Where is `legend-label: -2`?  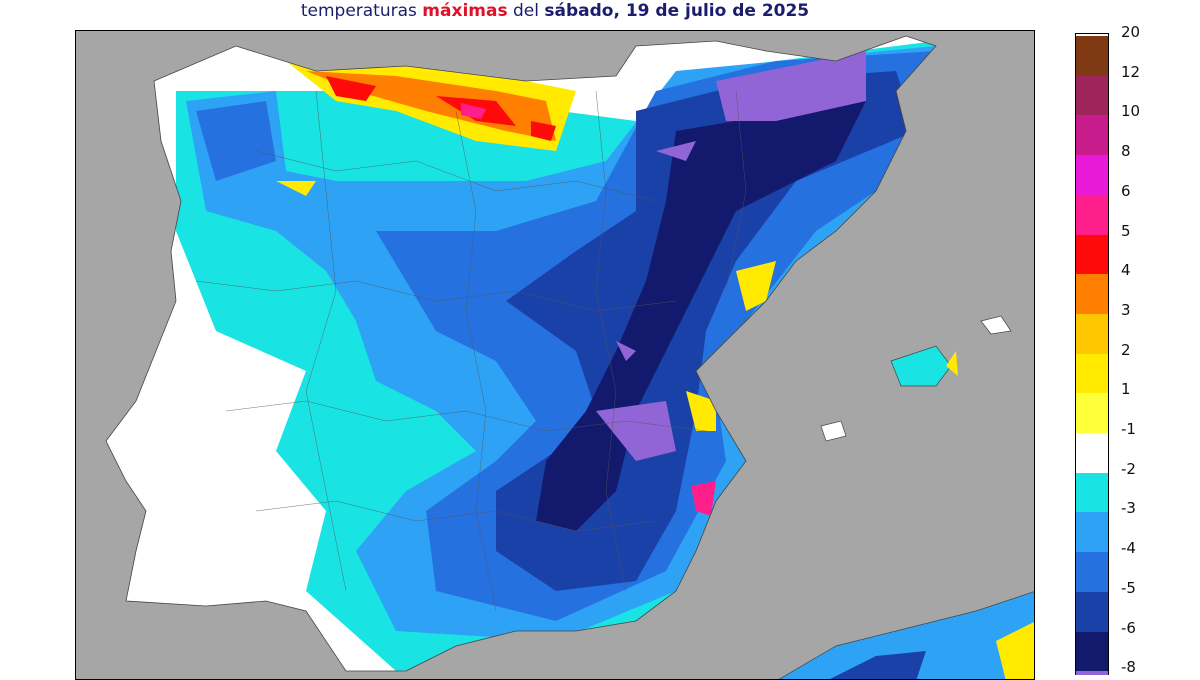 legend-label: -2 is located at coordinates (1128, 468).